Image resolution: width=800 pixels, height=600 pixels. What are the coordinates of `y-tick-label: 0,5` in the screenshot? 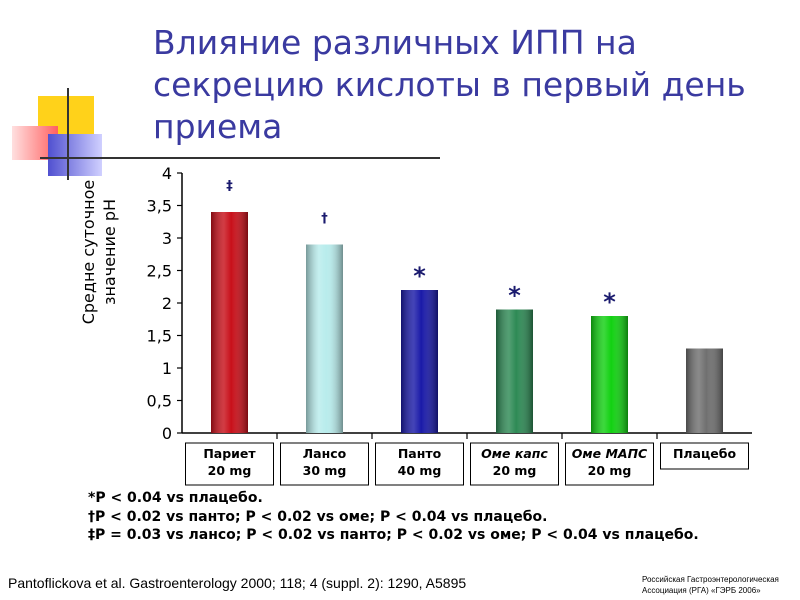 It's located at (159, 401).